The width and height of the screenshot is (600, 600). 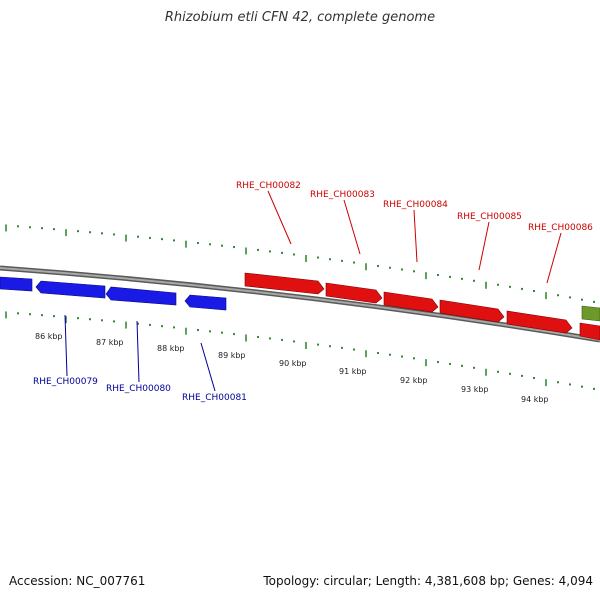 I want to click on forward-strand-genes, so click(x=422, y=306).